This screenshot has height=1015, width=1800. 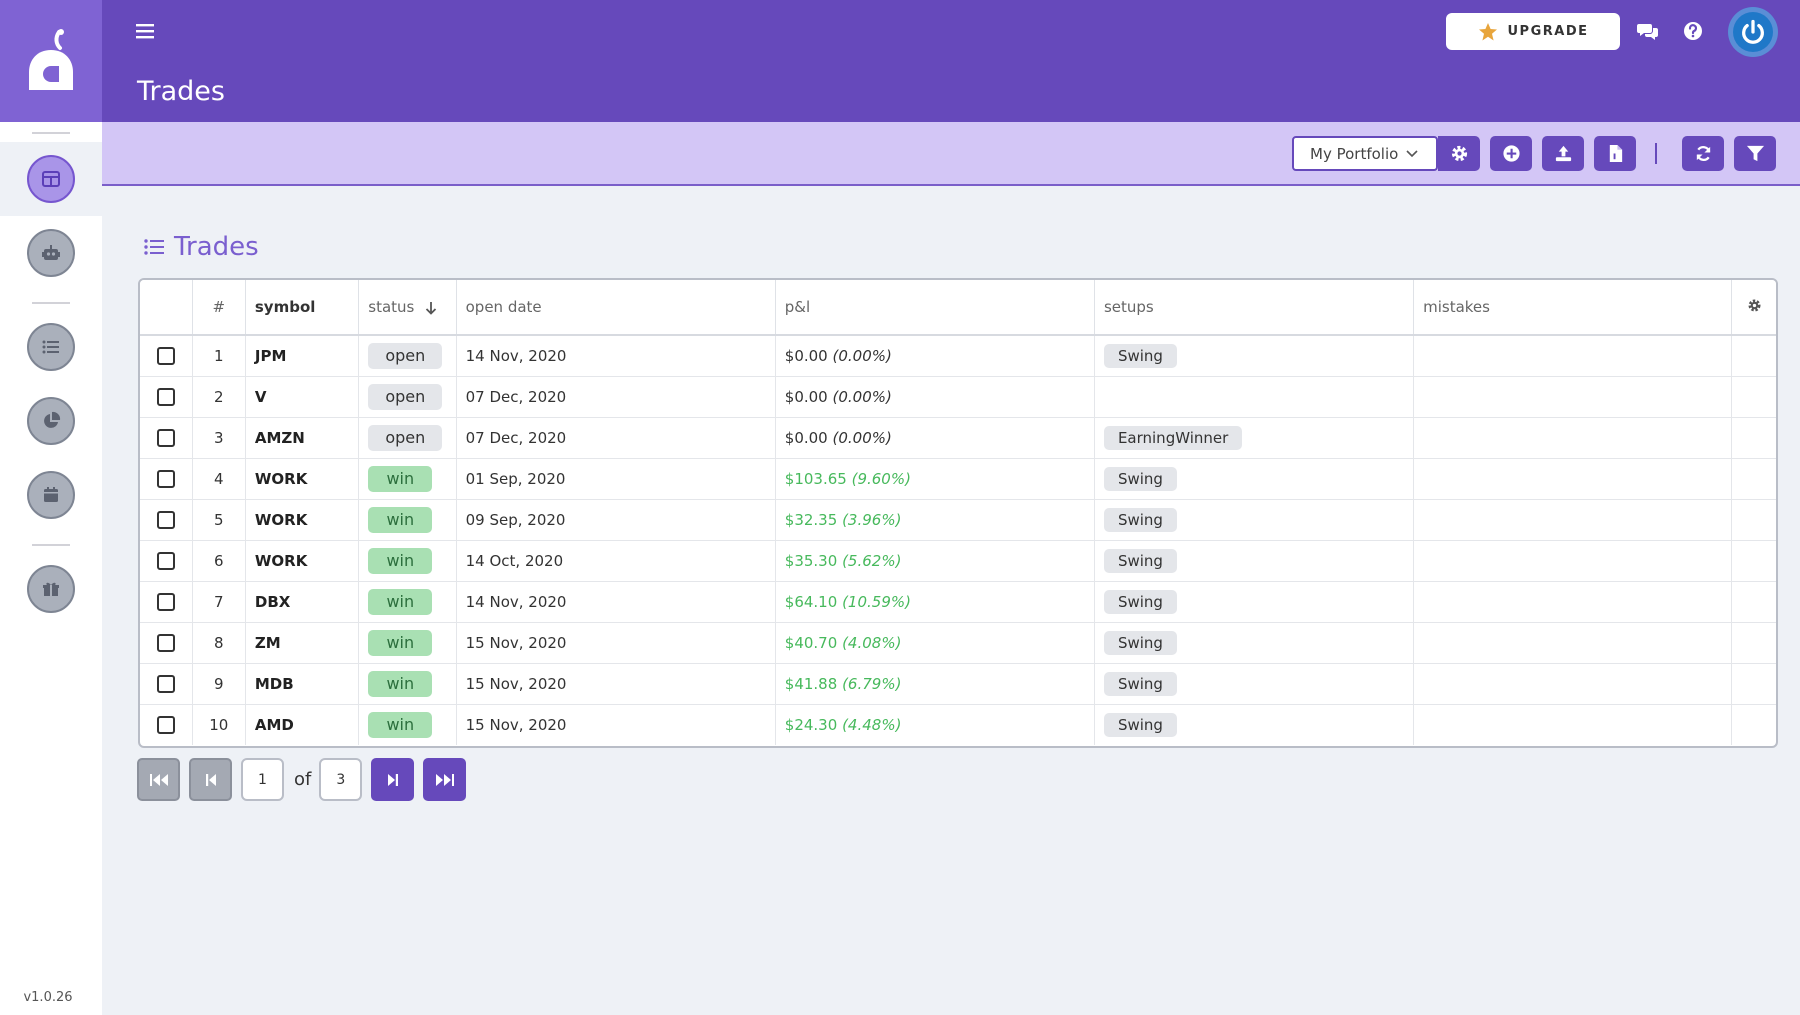 What do you see at coordinates (1511, 153) in the screenshot?
I see `add-trade-button` at bounding box center [1511, 153].